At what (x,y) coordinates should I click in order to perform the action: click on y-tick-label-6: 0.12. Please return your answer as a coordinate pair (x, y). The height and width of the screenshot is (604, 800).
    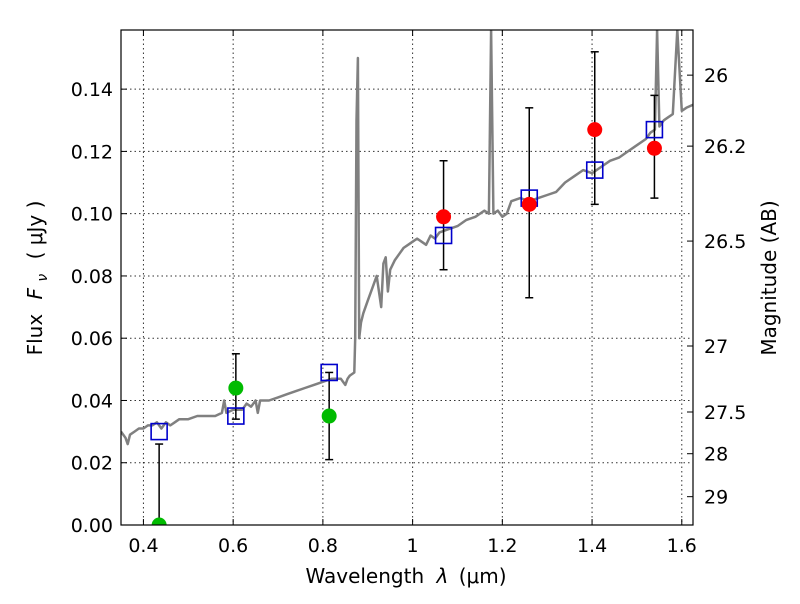
    Looking at the image, I should click on (92, 152).